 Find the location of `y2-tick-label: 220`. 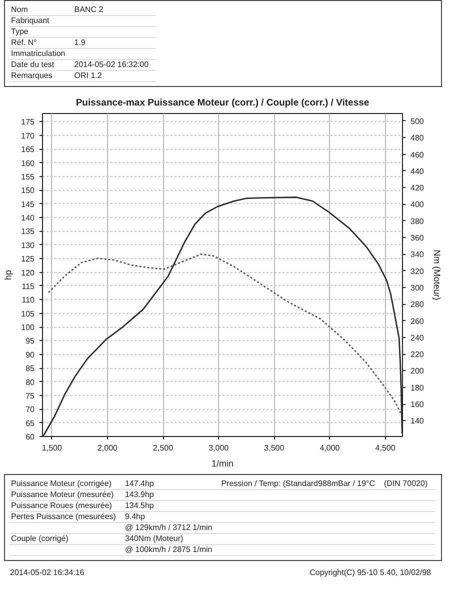

y2-tick-label: 220 is located at coordinates (417, 355).